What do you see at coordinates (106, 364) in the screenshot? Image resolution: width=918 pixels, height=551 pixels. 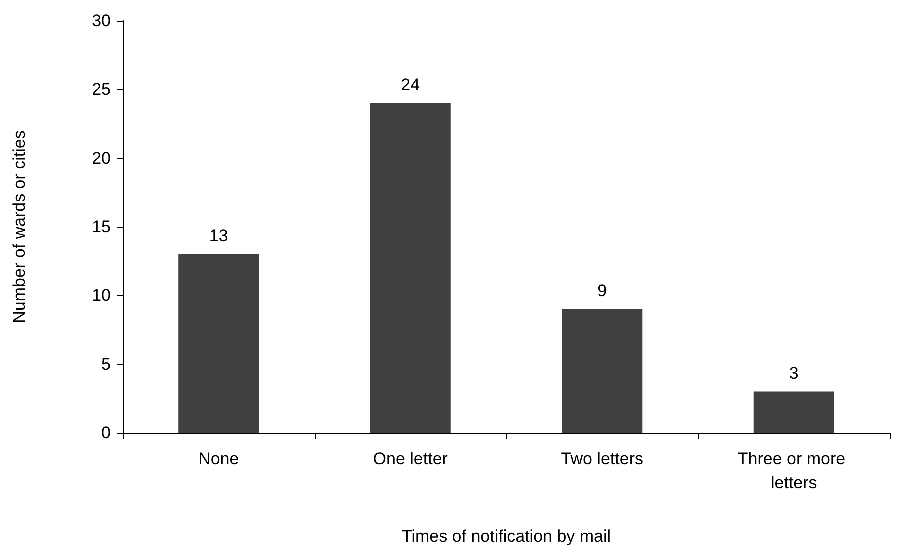 I see `y-tick-label: 5` at bounding box center [106, 364].